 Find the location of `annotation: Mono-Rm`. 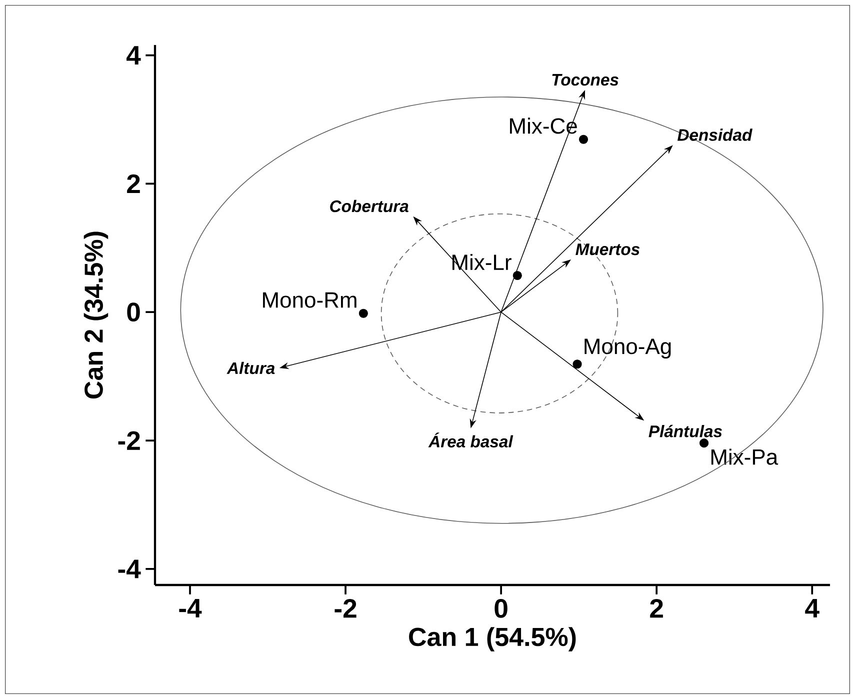

annotation: Mono-Rm is located at coordinates (309, 300).